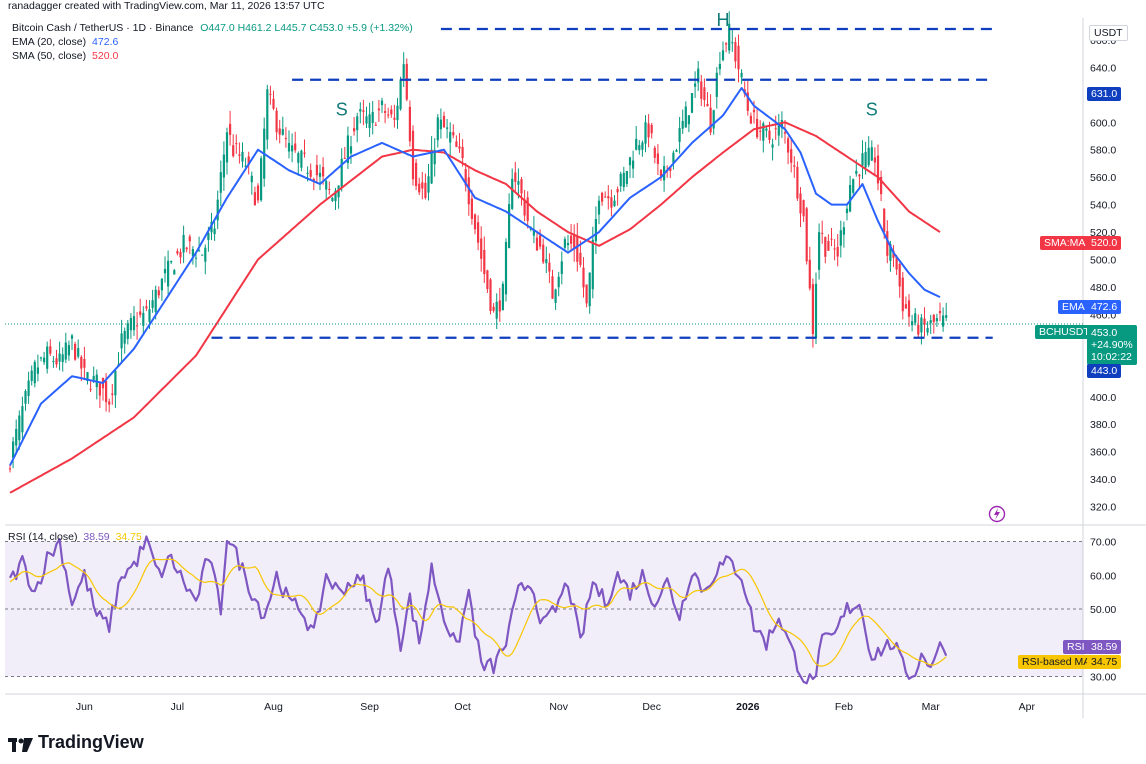  What do you see at coordinates (844, 707) in the screenshot?
I see `time-tick-label: Feb` at bounding box center [844, 707].